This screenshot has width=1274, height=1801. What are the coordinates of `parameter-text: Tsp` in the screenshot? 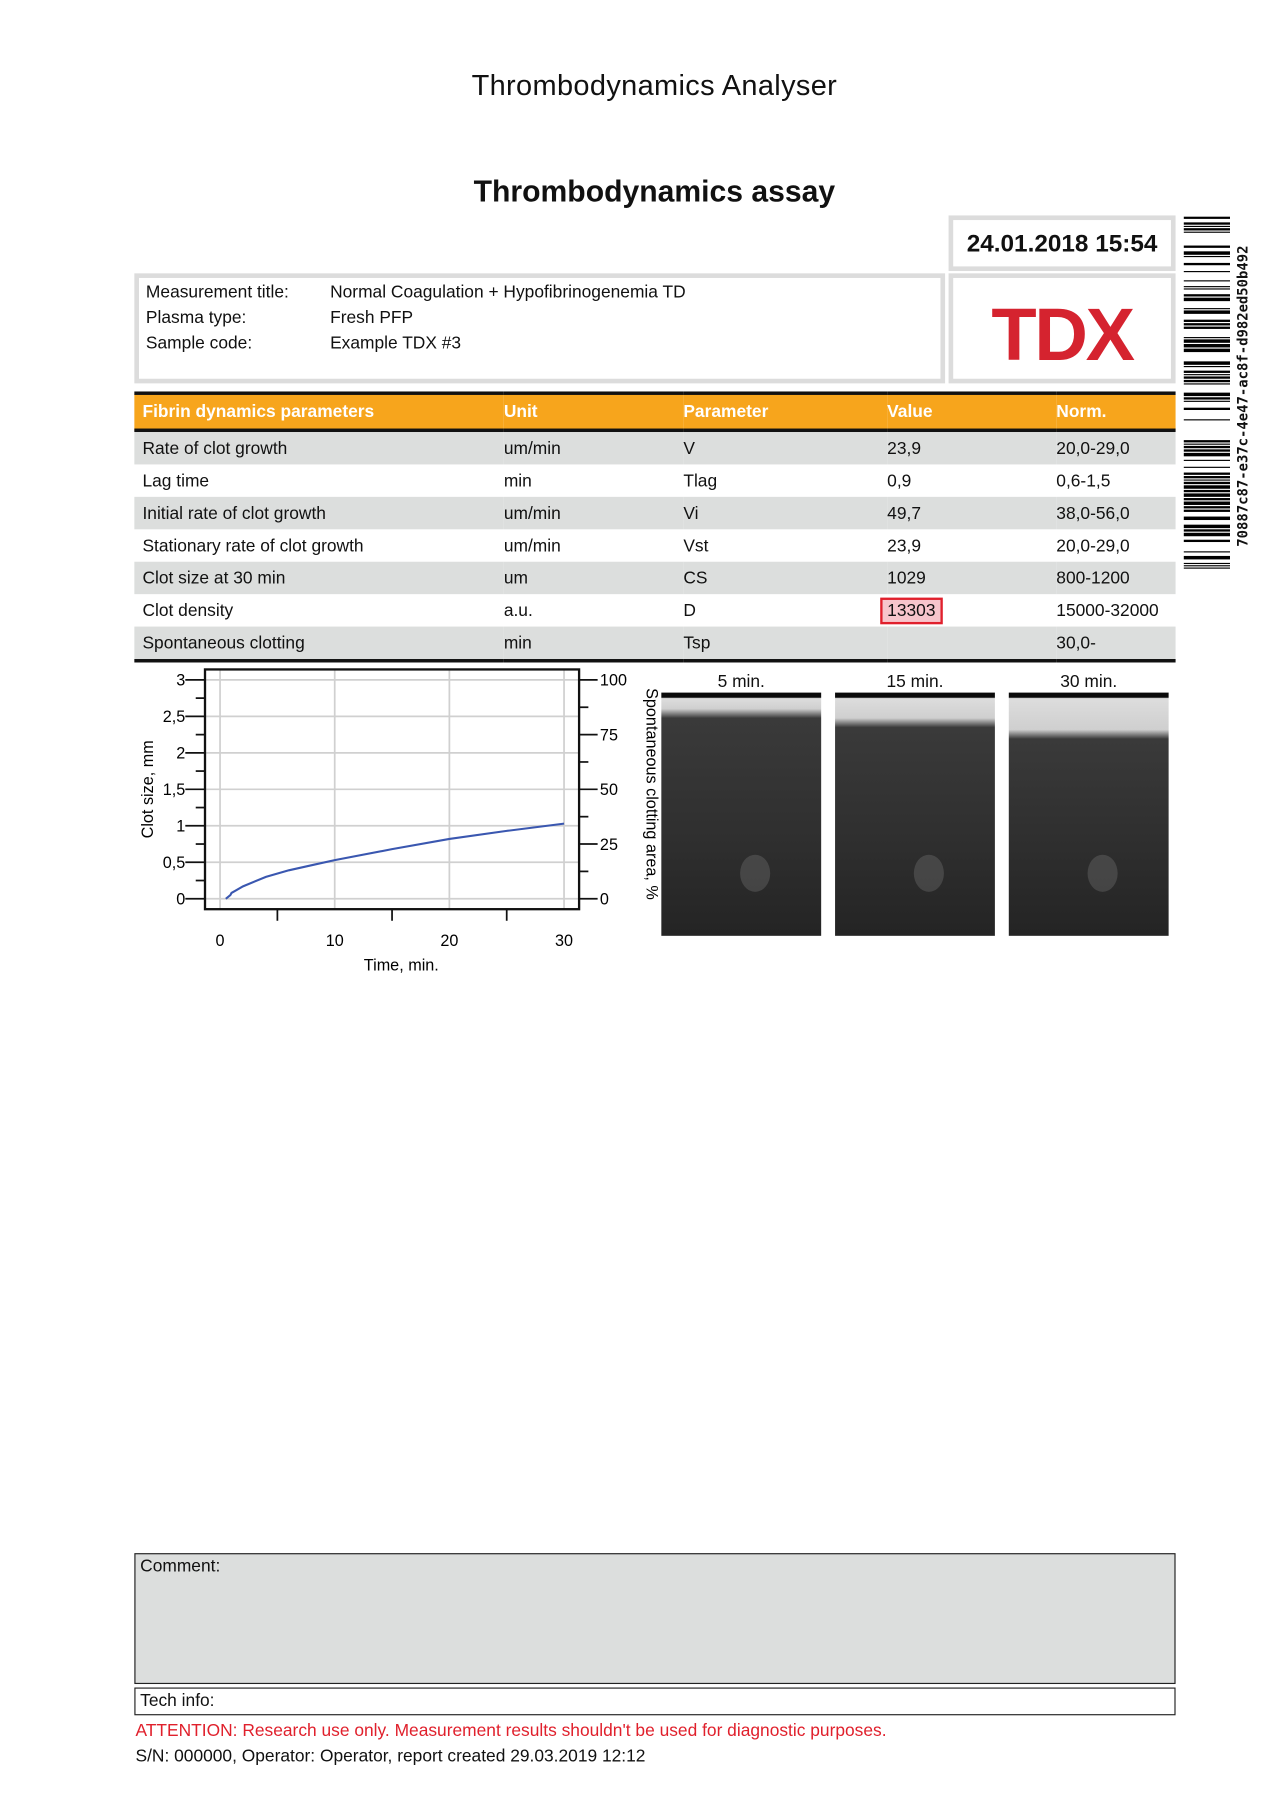 It's located at (697, 642).